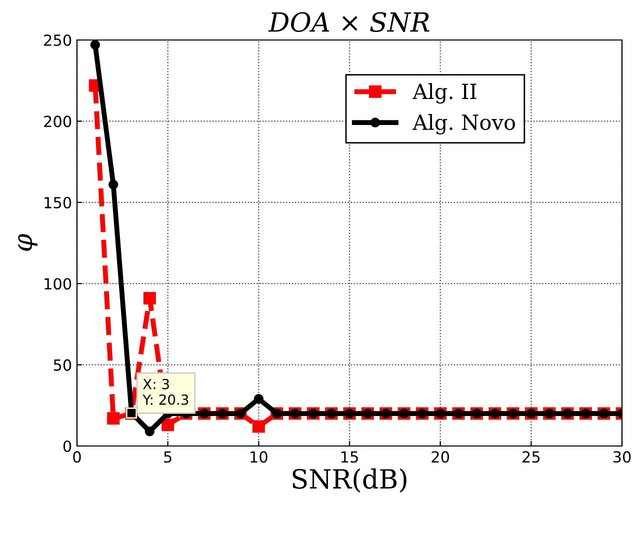 The width and height of the screenshot is (644, 536). What do you see at coordinates (58, 202) in the screenshot?
I see `y-tick-label: 150` at bounding box center [58, 202].